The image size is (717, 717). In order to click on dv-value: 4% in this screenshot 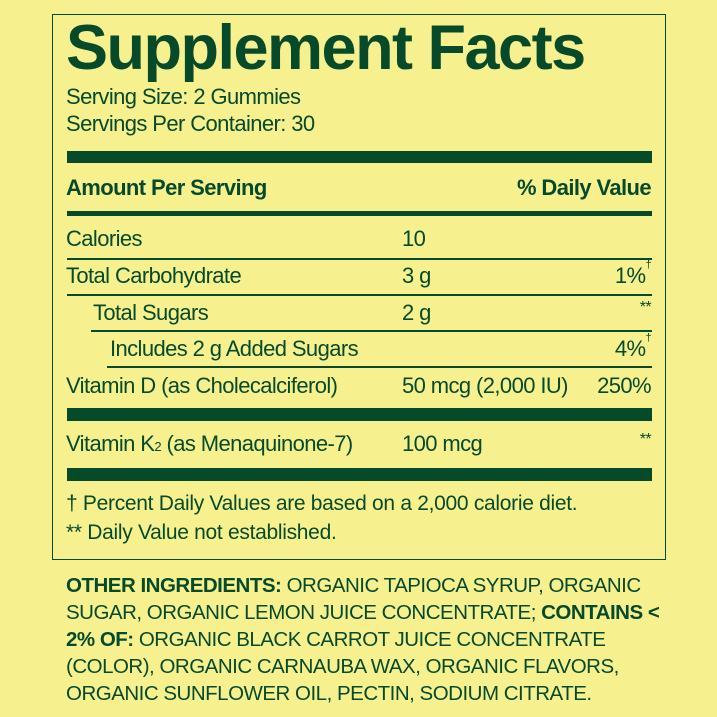, I will do `click(630, 348)`.